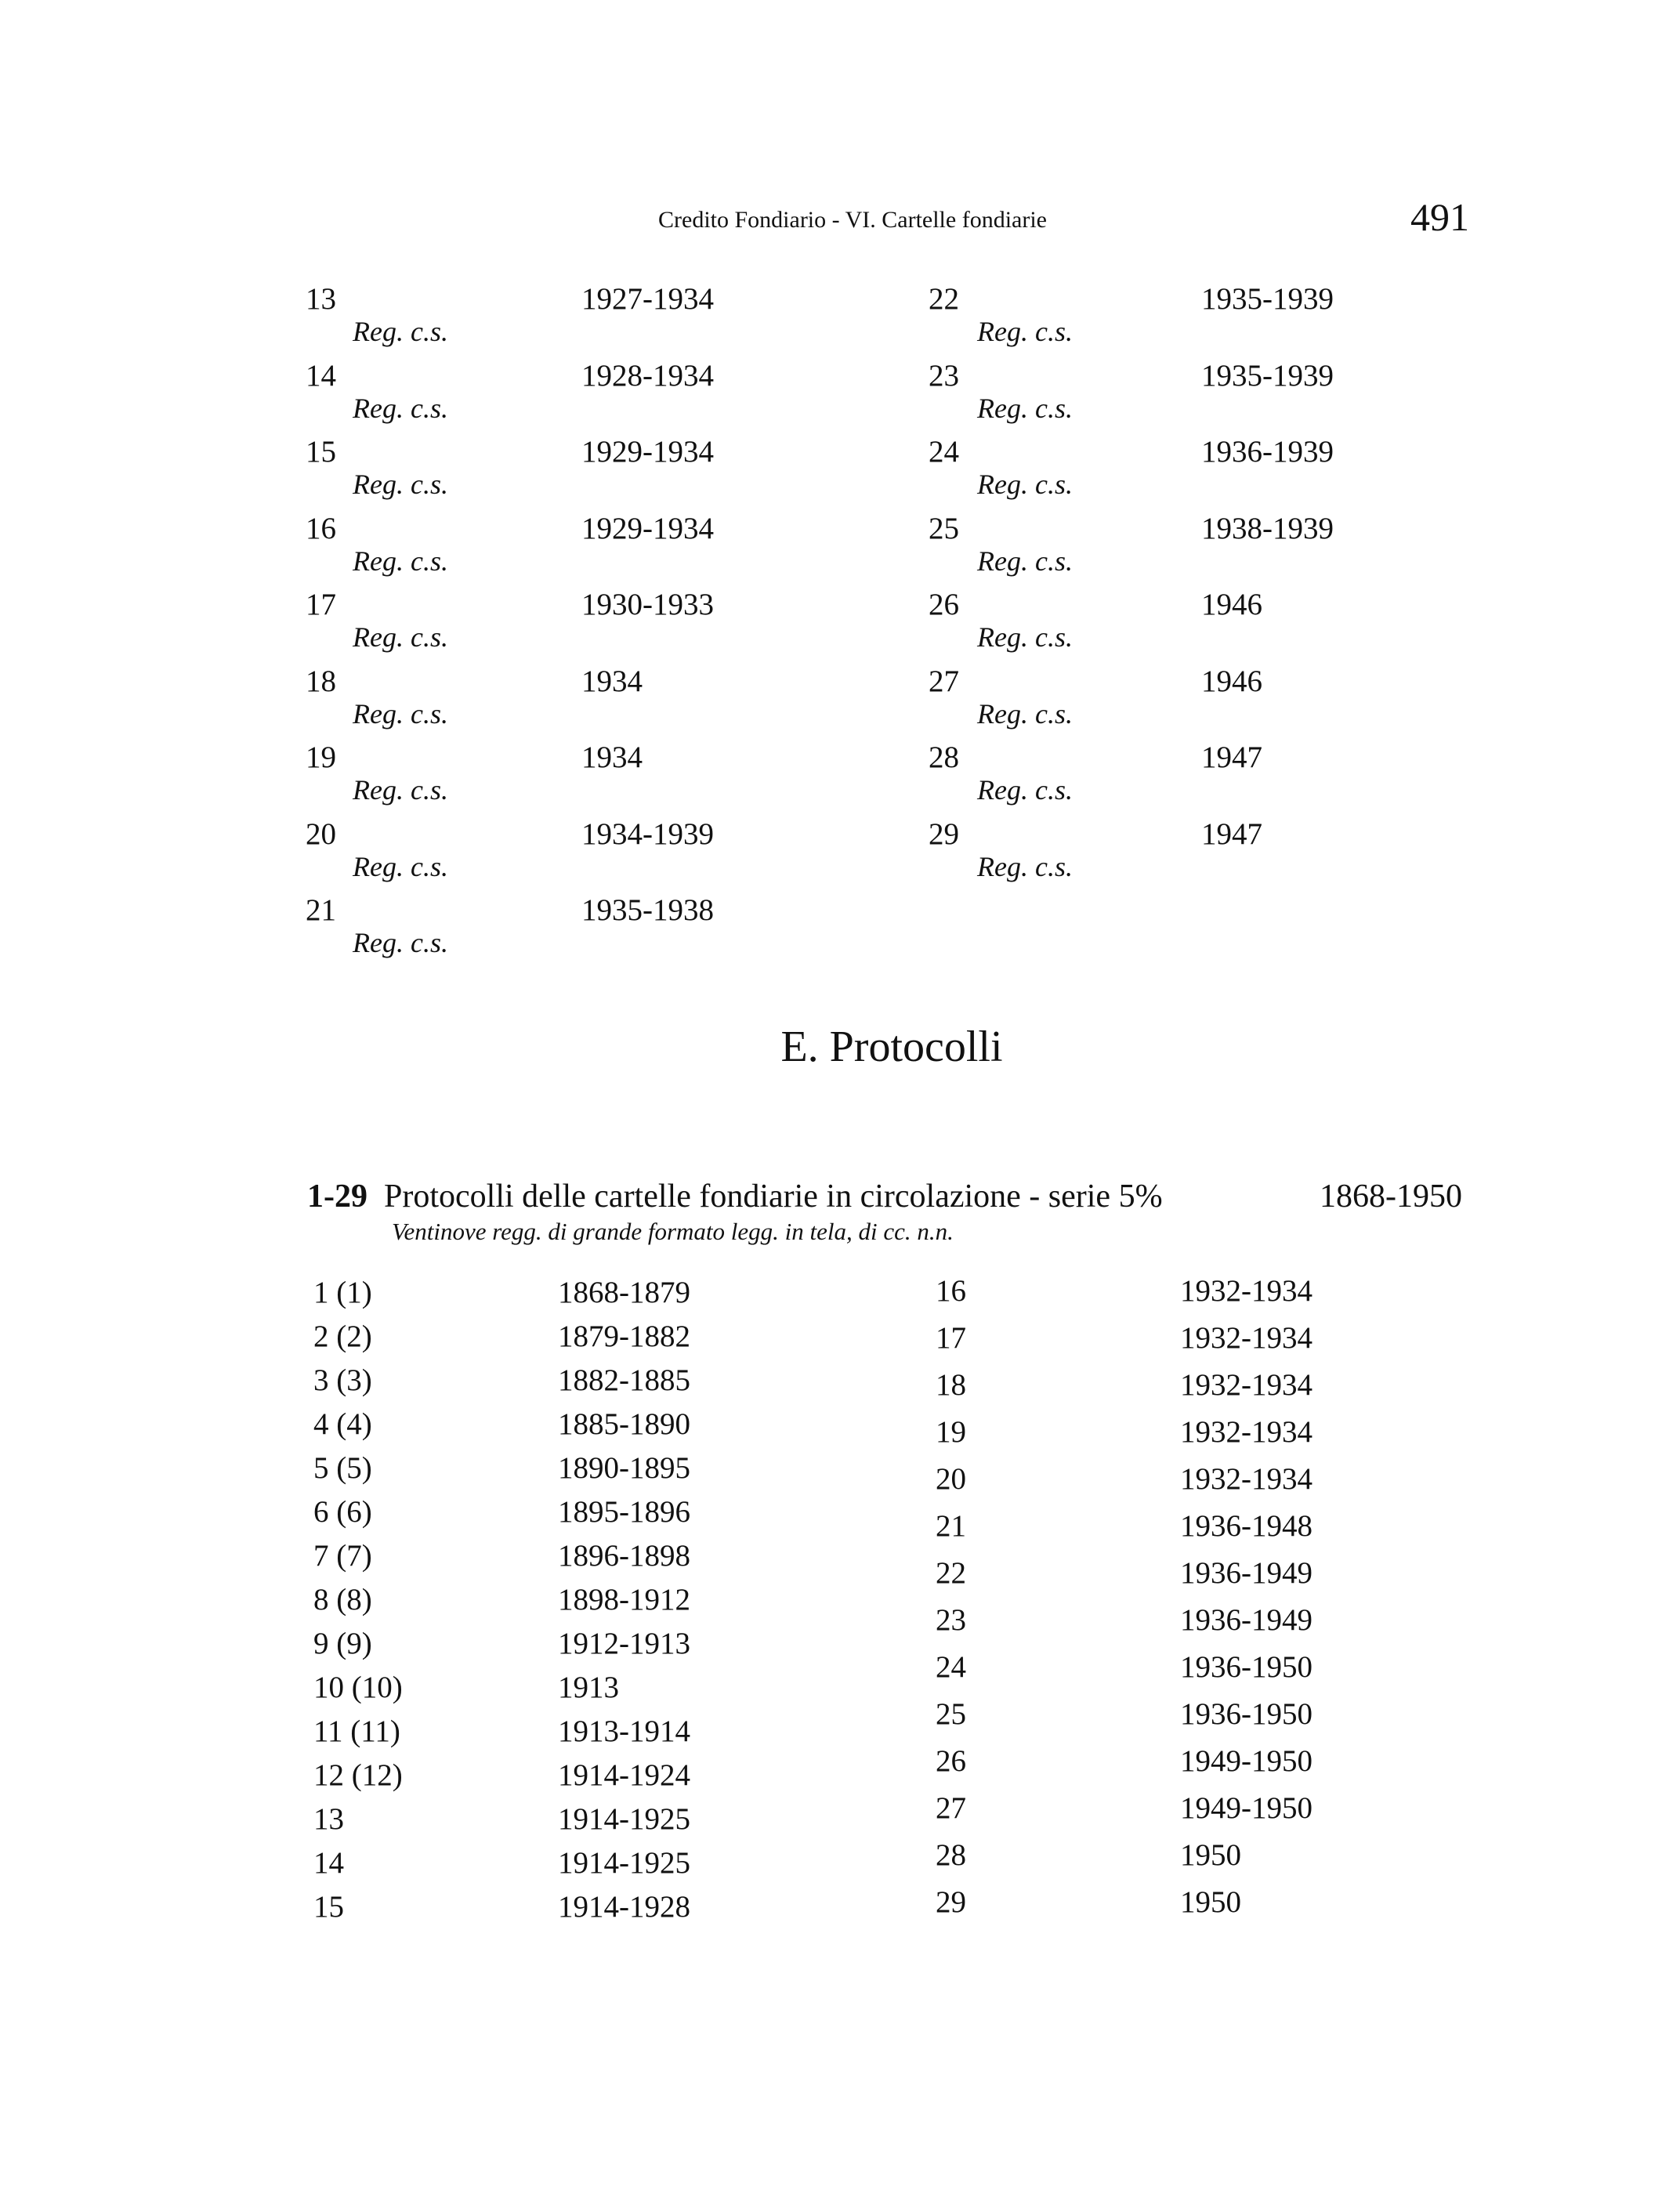 Image resolution: width=1680 pixels, height=2194 pixels. I want to click on register-dates: 1950, so click(1210, 1902).